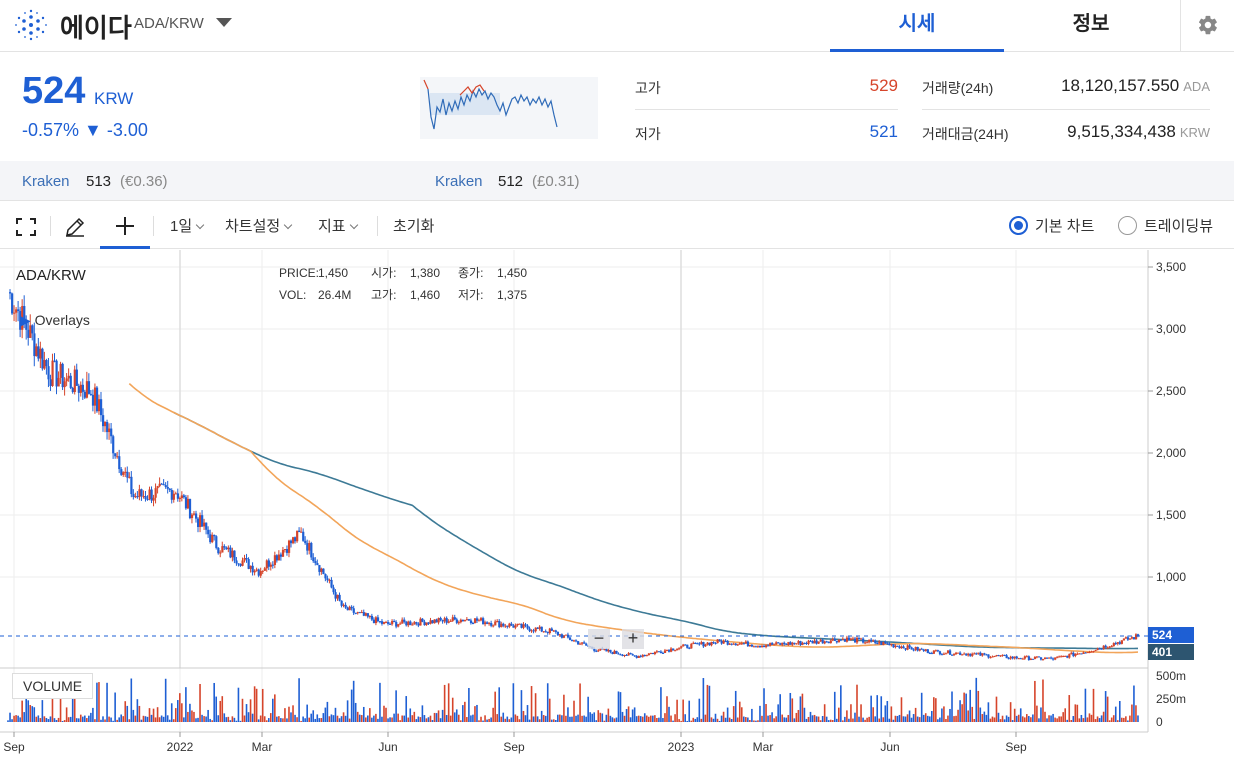 Image resolution: width=1234 pixels, height=762 pixels. I want to click on radio-basic-chart, so click(1018, 225).